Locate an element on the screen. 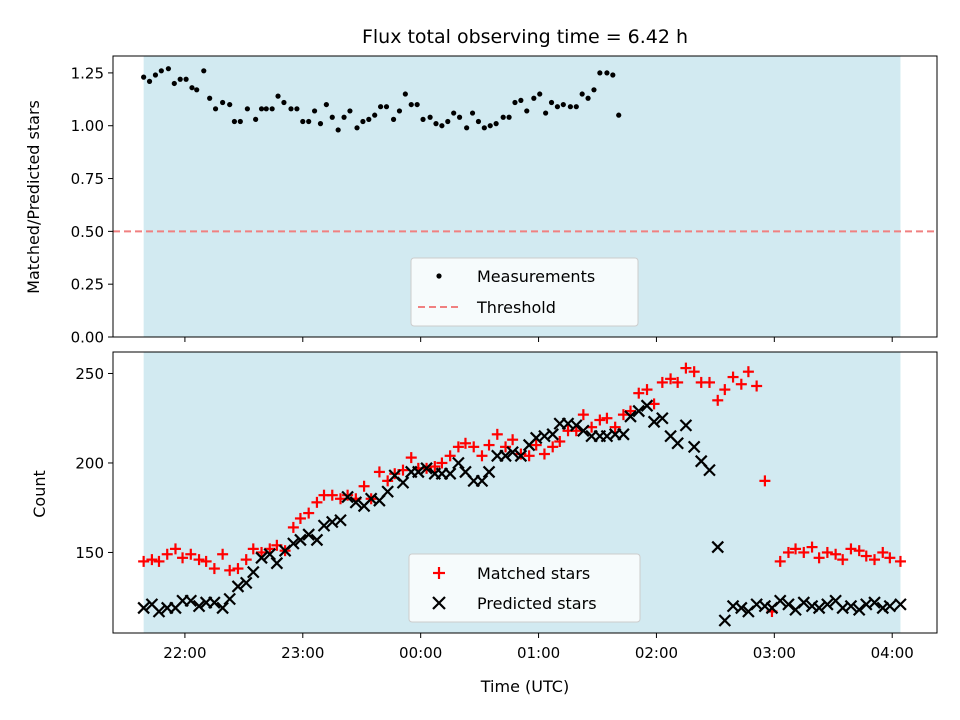  legend-threshold-label: Threshold is located at coordinates (516, 307).